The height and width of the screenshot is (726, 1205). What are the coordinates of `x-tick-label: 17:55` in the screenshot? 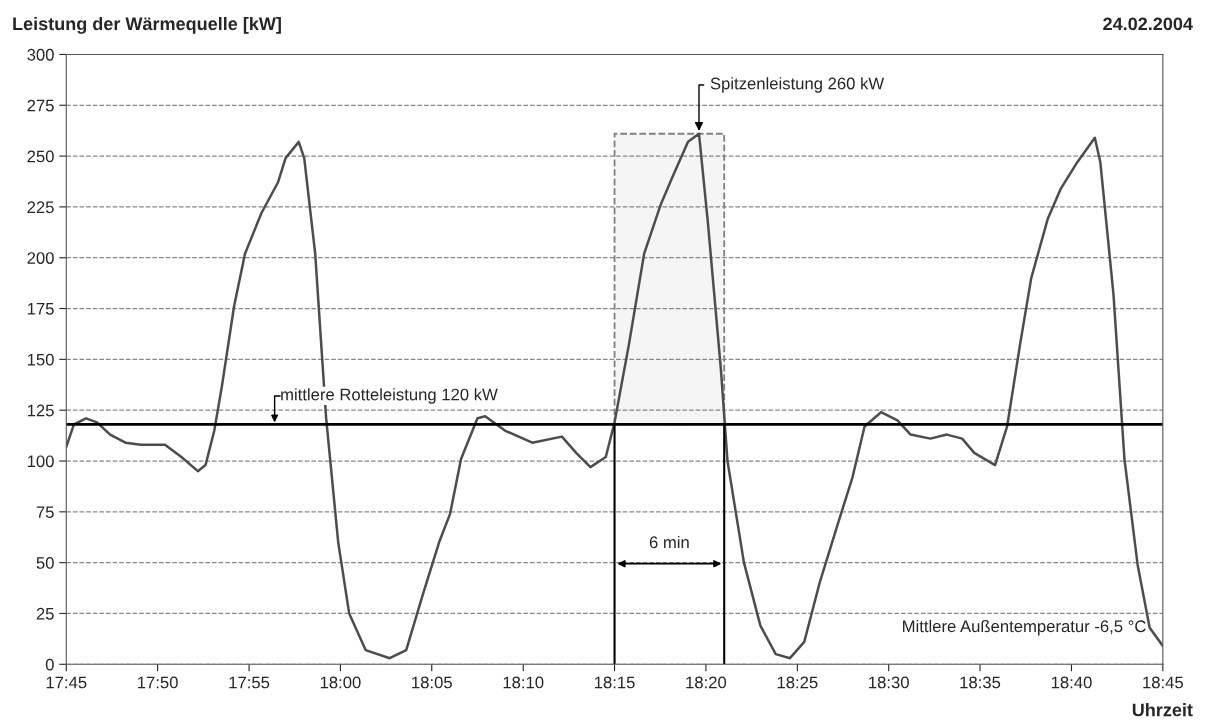 It's located at (249, 682).